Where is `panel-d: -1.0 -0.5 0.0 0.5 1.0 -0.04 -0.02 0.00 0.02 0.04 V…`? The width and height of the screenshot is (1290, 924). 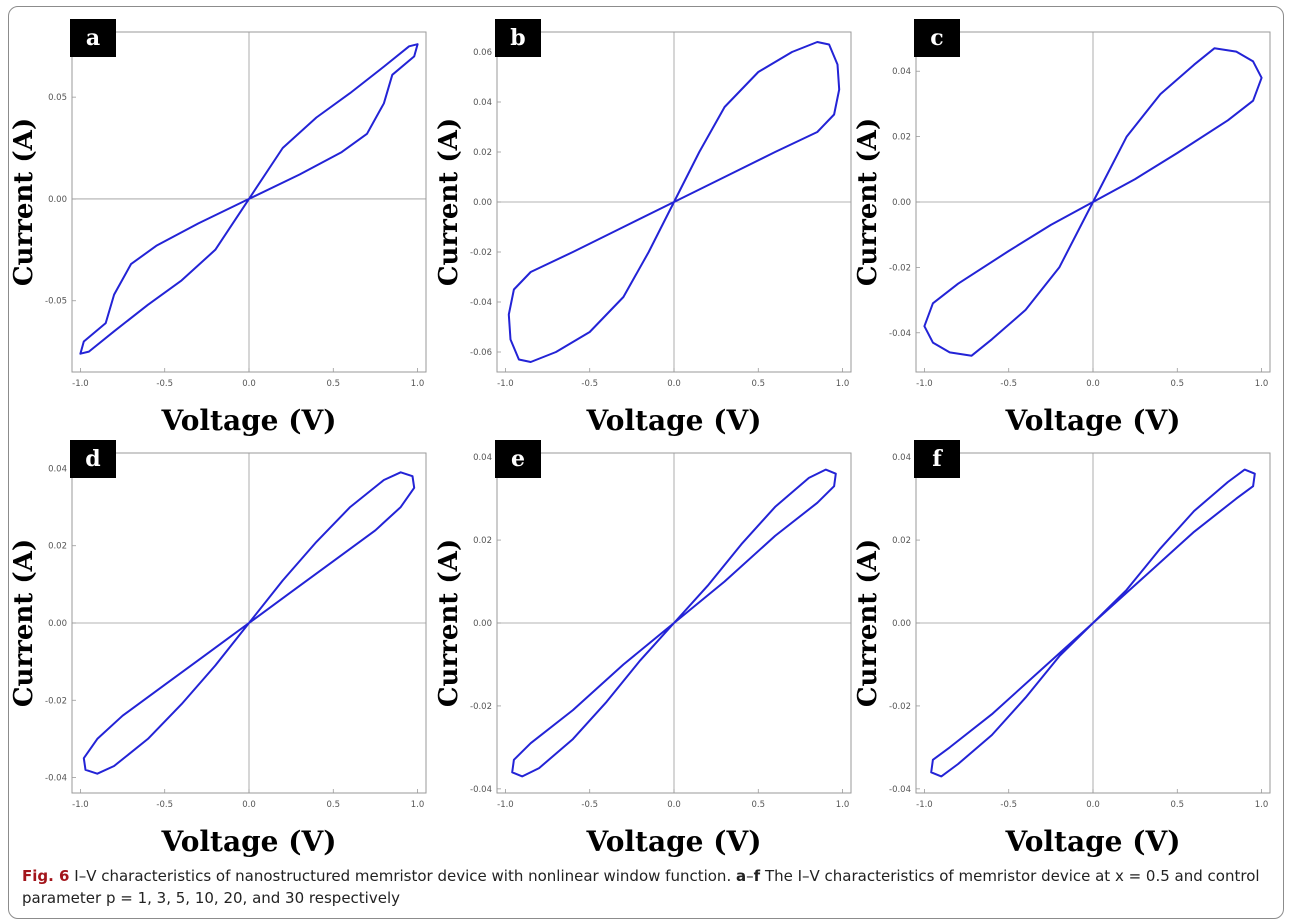
panel-d: -1.0 -0.5 0.0 0.5 1.0 -0.04 -0.02 0.00 0.02 0.04 V… is located at coordinates (218, 649).